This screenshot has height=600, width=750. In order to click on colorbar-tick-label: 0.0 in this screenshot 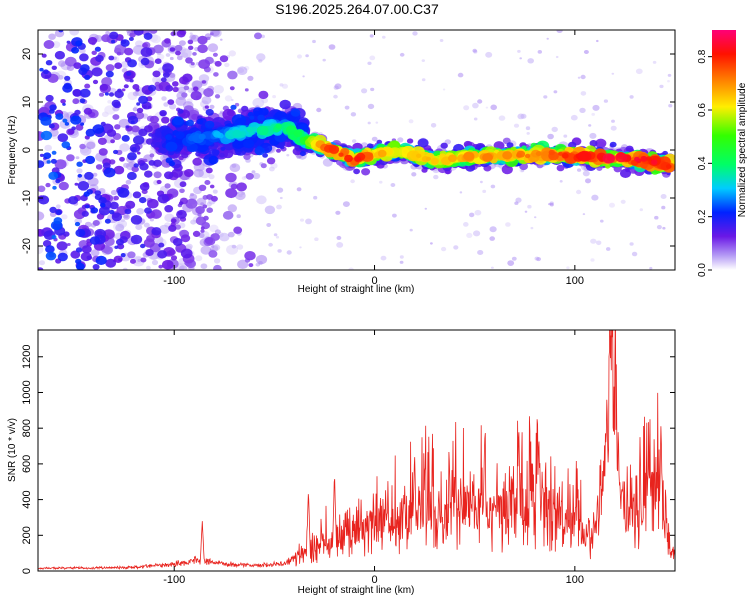, I will do `click(702, 270)`.